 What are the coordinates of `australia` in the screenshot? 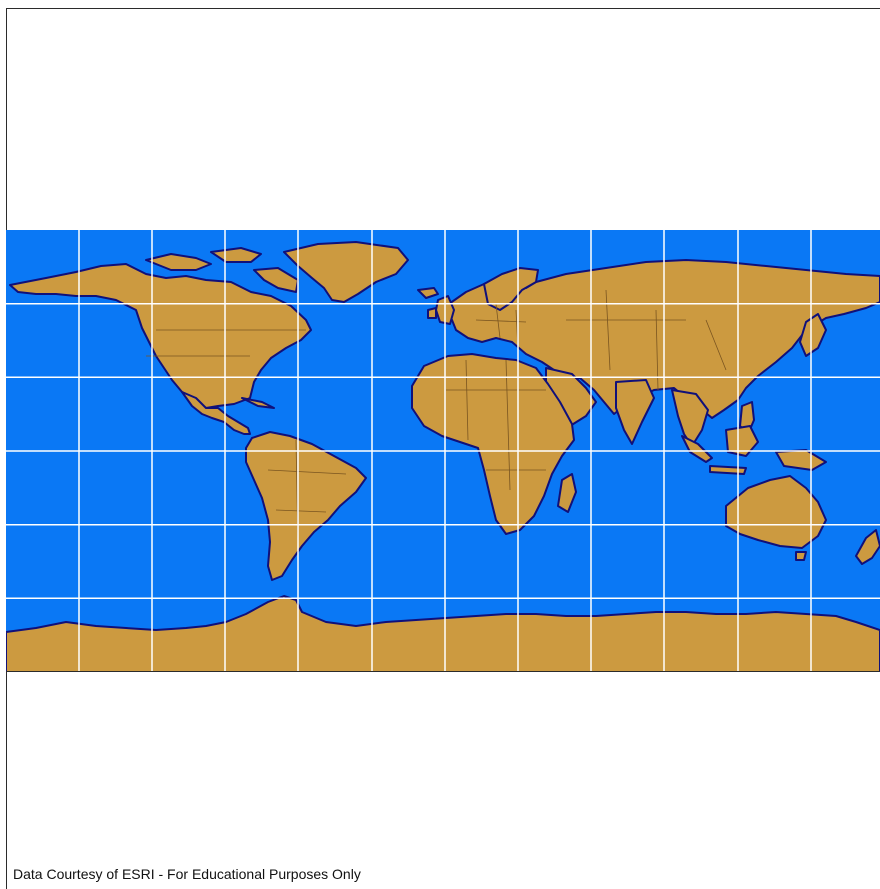 It's located at (776, 512).